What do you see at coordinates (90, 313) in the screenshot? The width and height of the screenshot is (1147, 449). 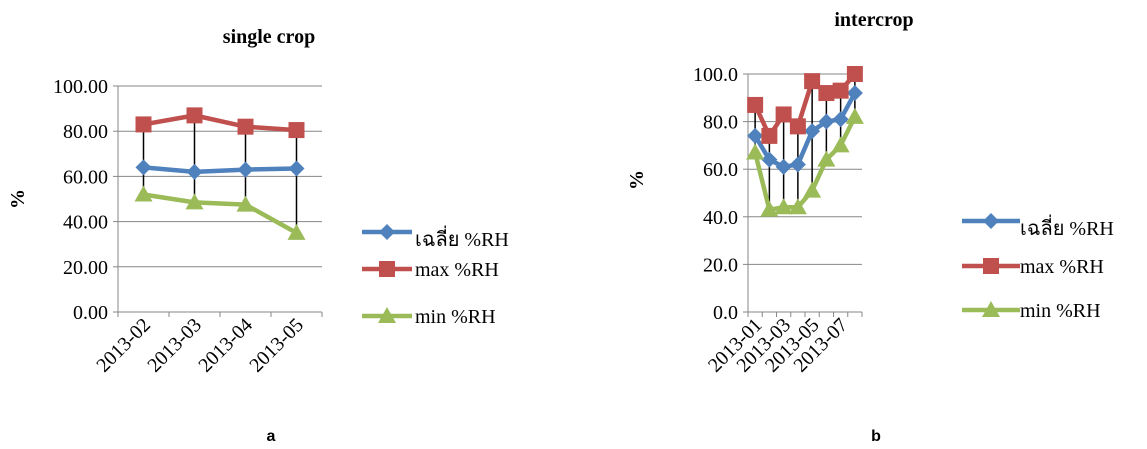 I see `y-tick-label: 0.00` at bounding box center [90, 313].